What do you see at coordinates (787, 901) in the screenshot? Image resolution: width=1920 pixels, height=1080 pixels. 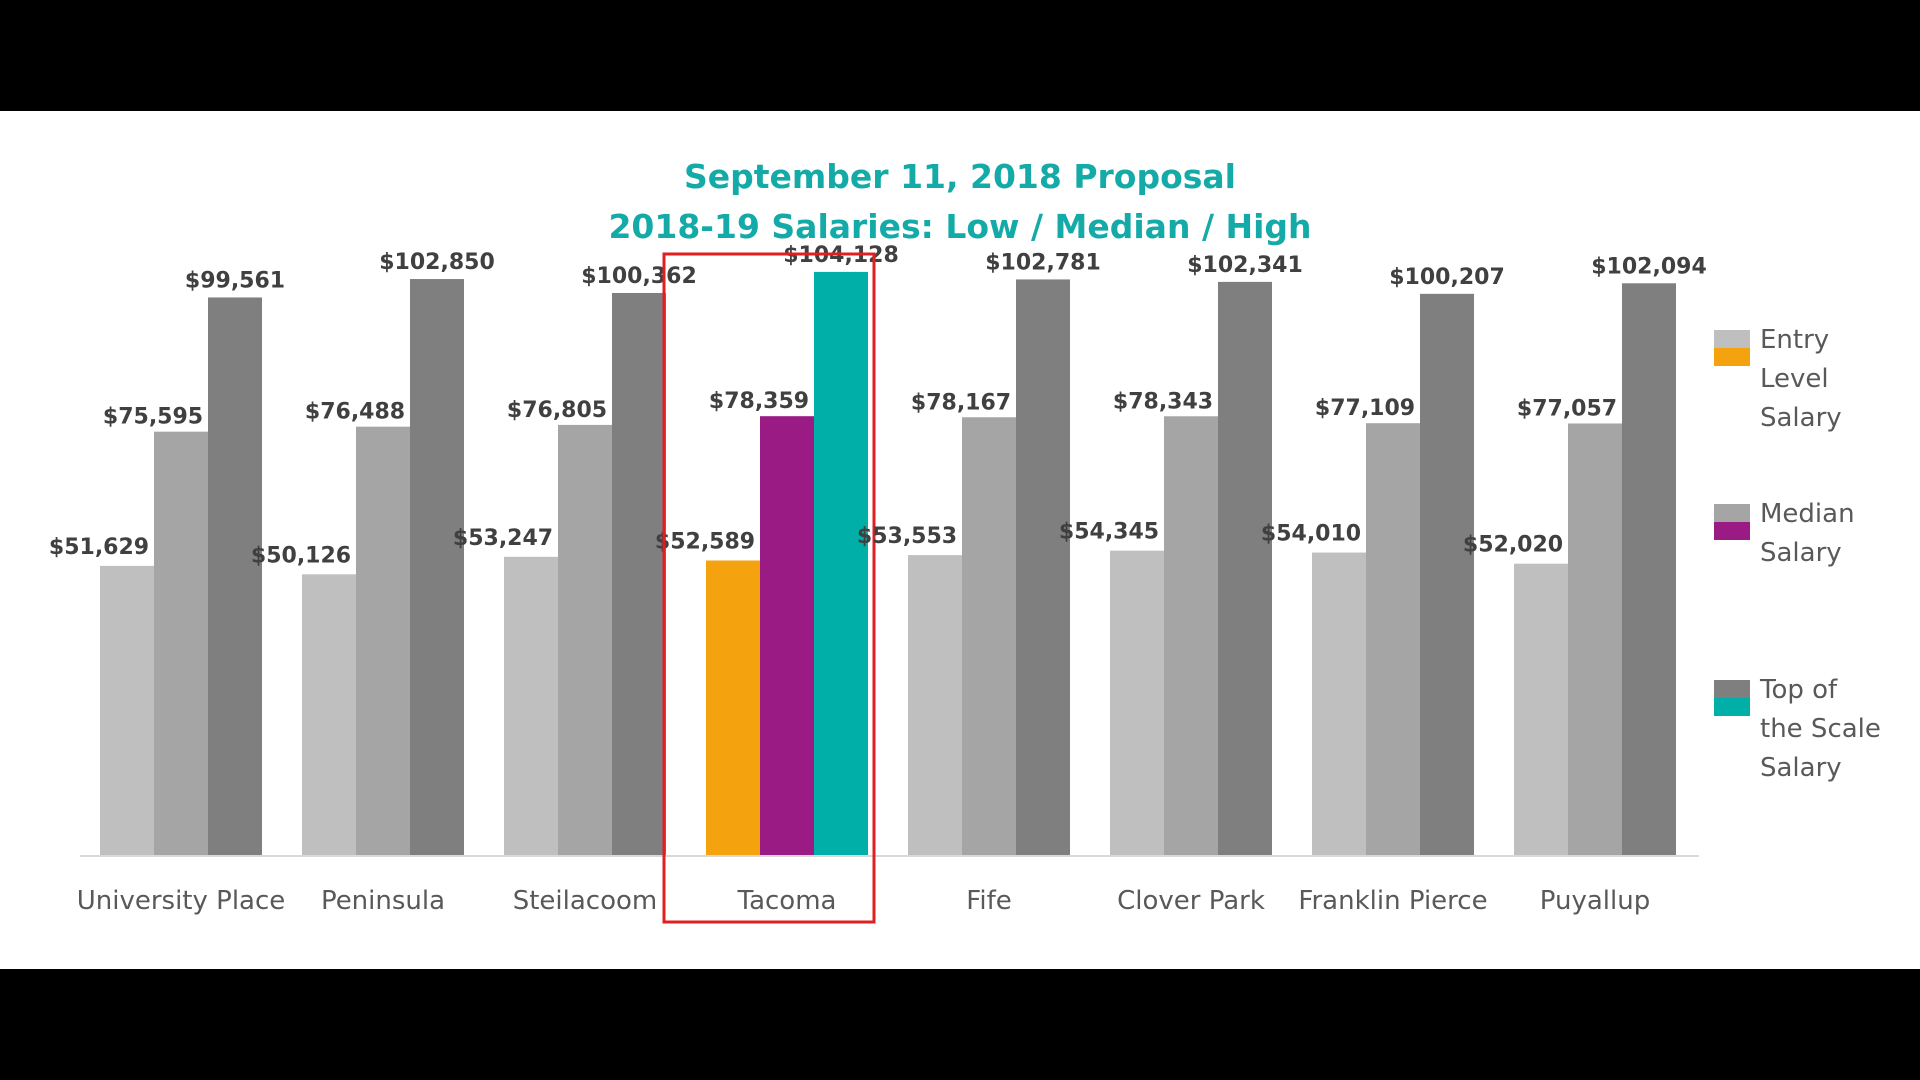 I see `category-label-tacoma: Tacoma` at bounding box center [787, 901].